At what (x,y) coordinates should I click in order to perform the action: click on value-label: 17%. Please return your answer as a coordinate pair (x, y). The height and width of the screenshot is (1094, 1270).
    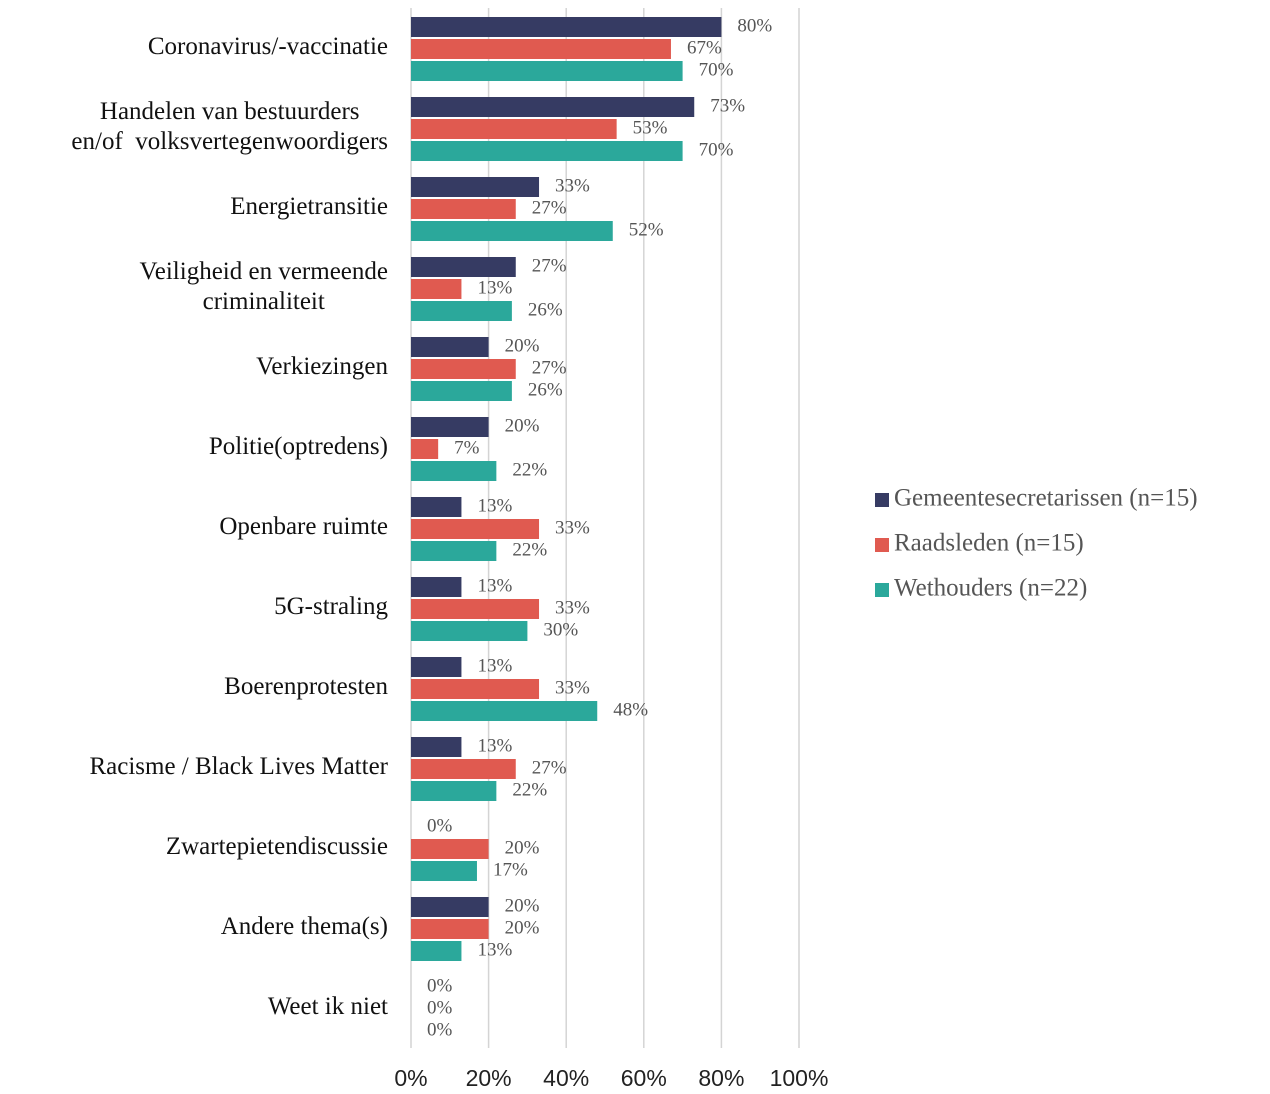
    Looking at the image, I should click on (510, 869).